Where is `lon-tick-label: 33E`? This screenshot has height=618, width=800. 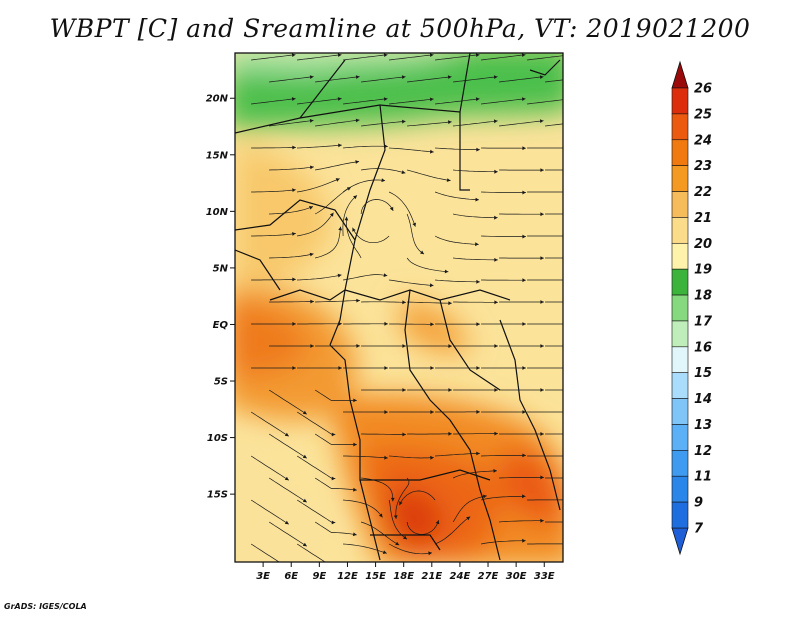
lon-tick-label: 33E is located at coordinates (544, 576).